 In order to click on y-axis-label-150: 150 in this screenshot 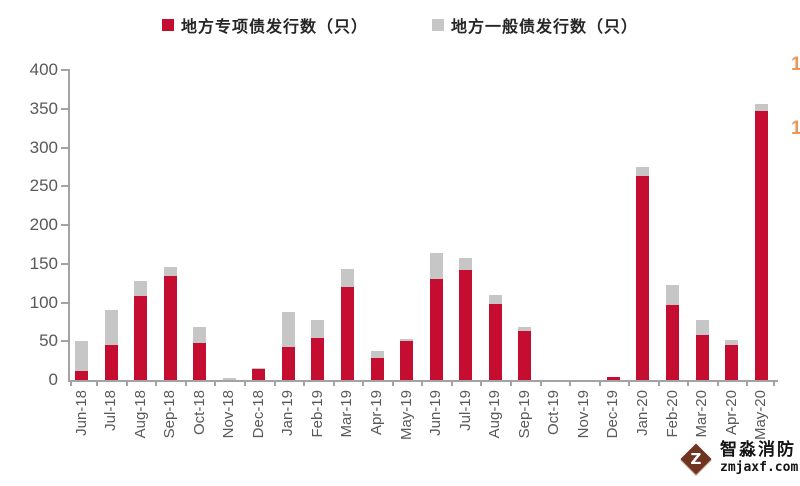, I will do `click(43, 263)`.